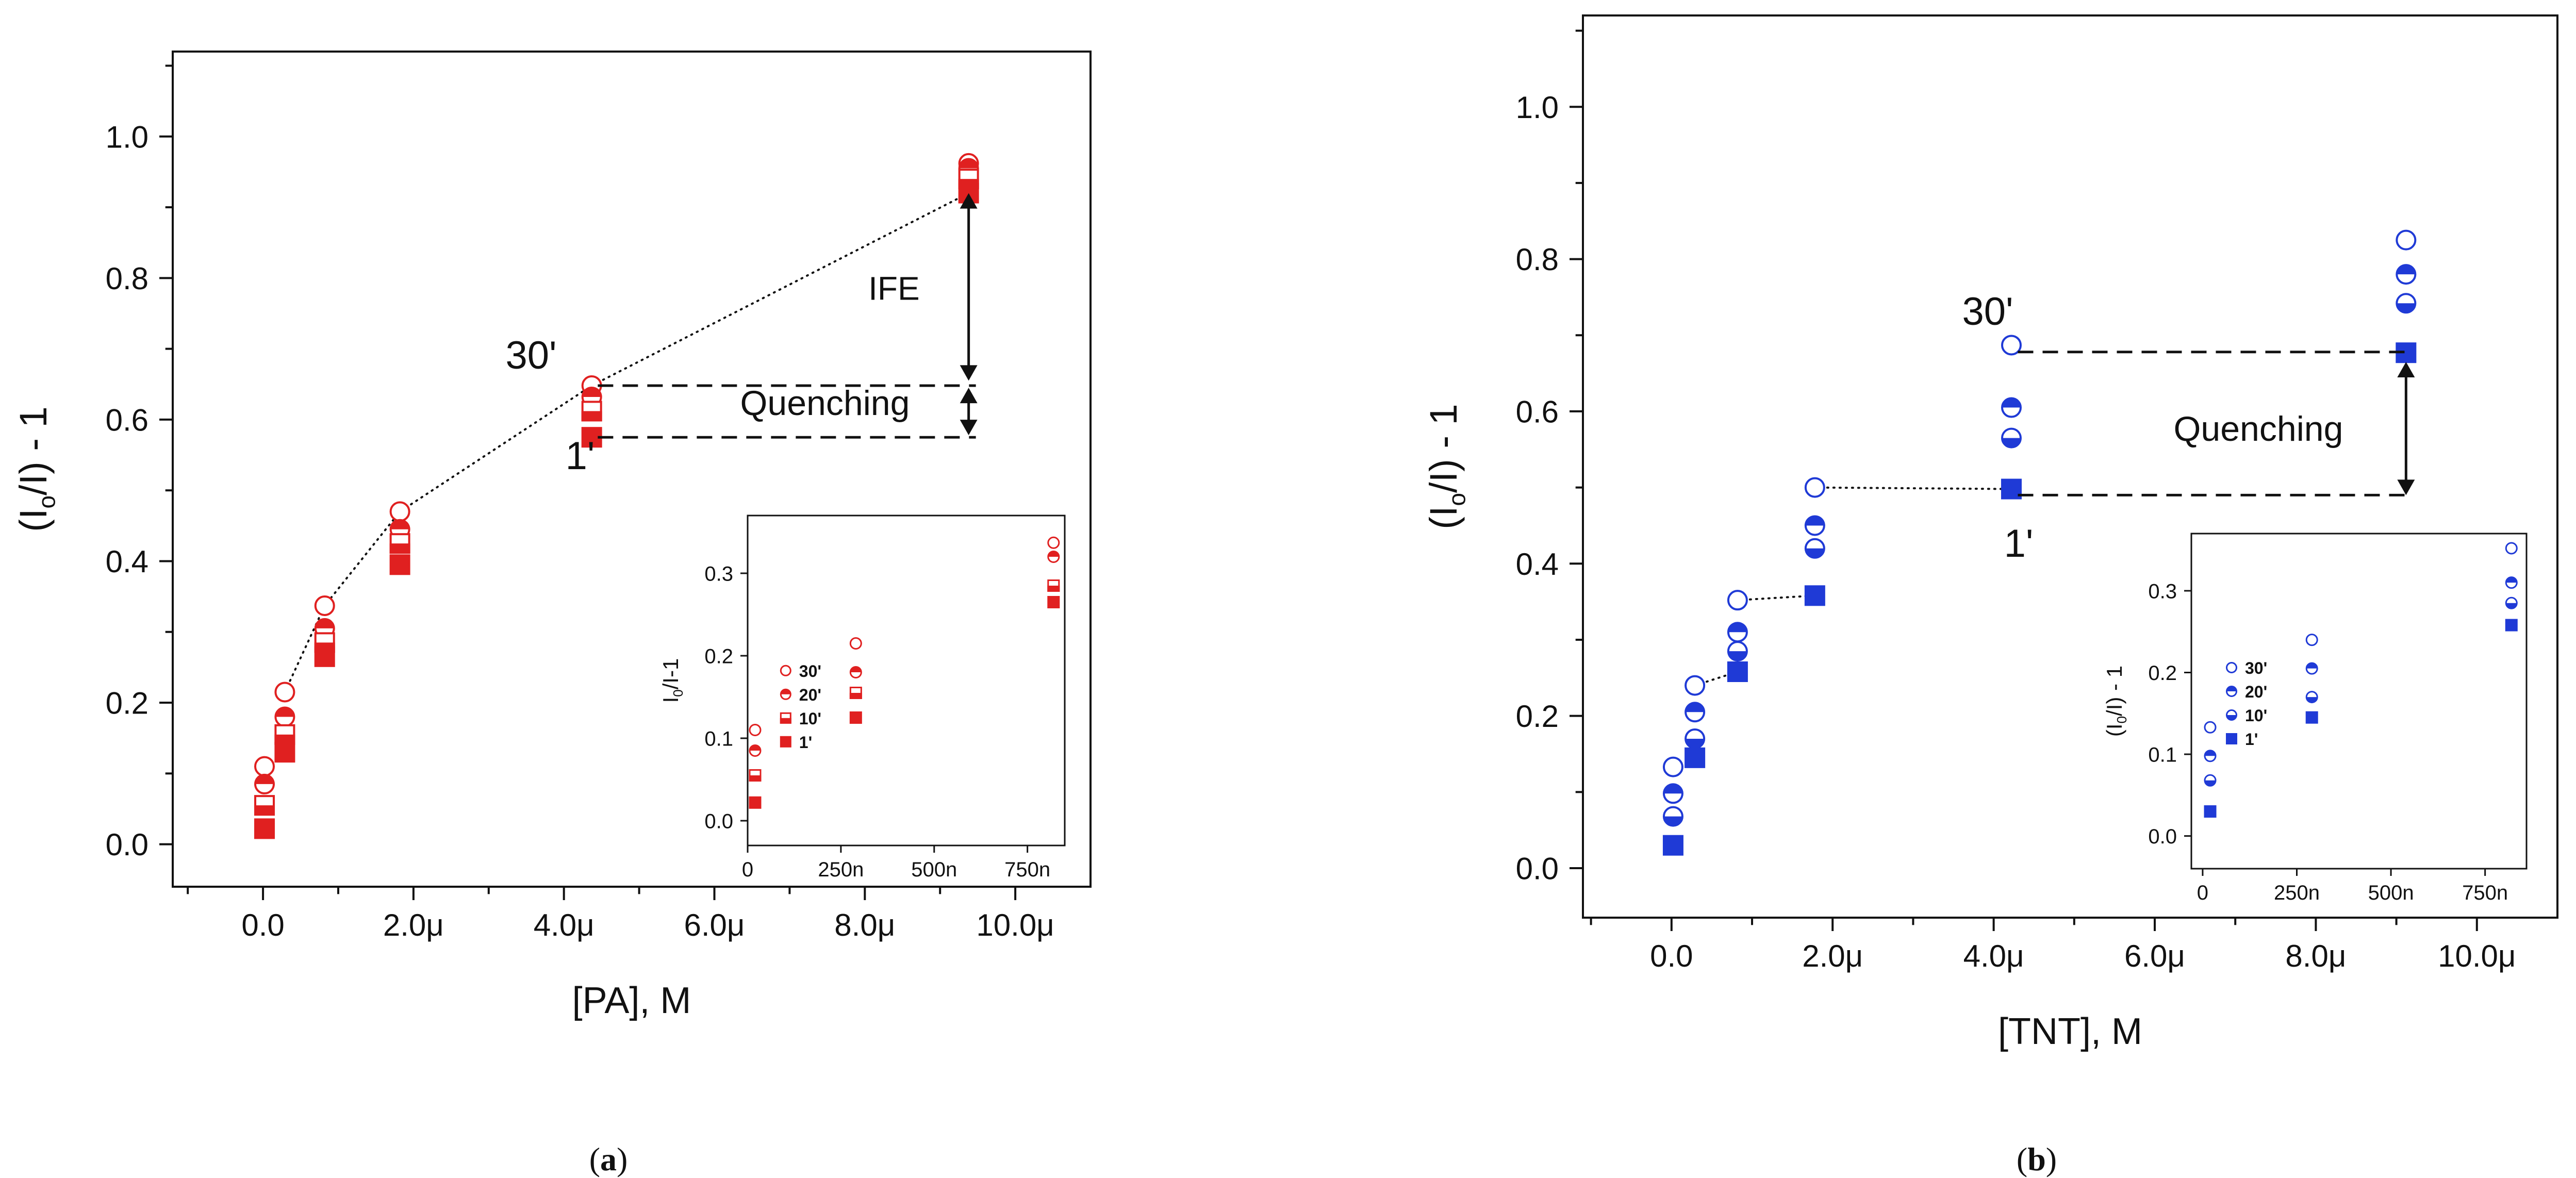  I want to click on legend-label: 1', so click(806, 742).